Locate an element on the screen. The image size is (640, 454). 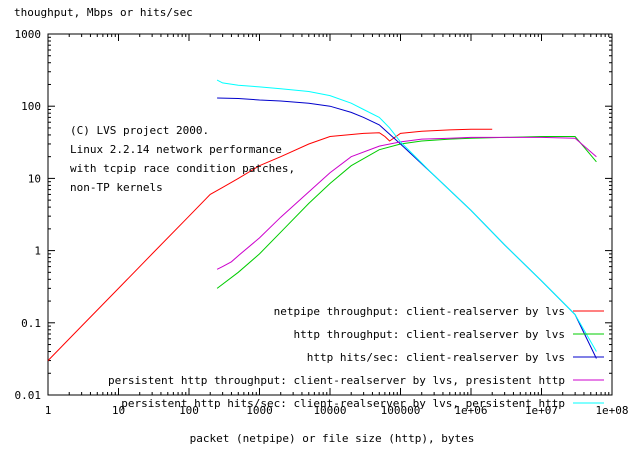
y-axis-label: thoughput, Mbps or hits/sec is located at coordinates (103, 12).